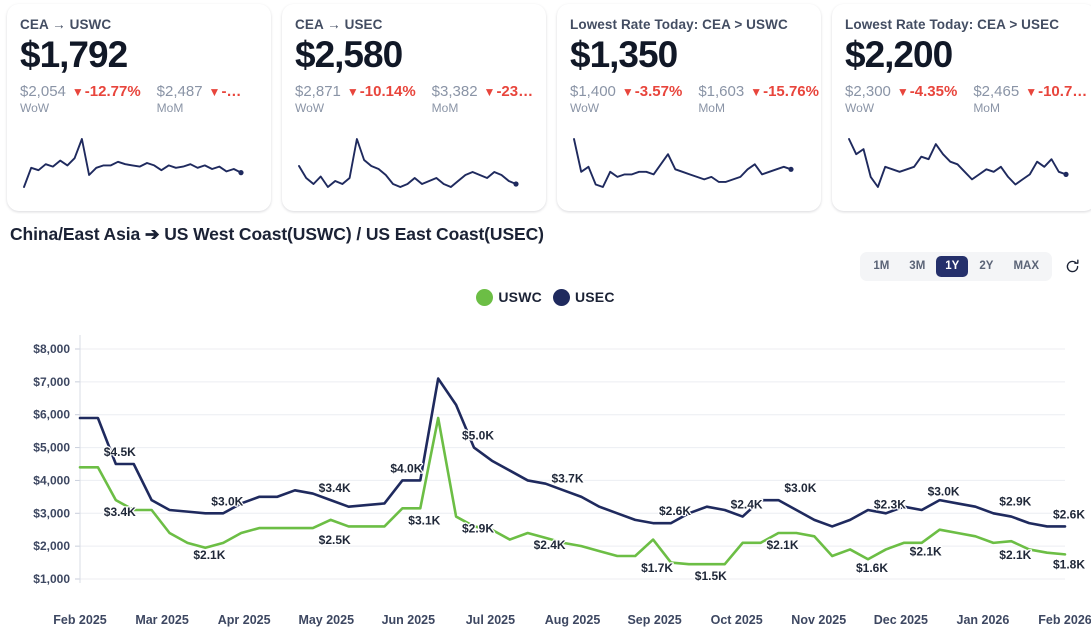 The image size is (1091, 631). What do you see at coordinates (349, 54) in the screenshot?
I see `kpi-card-value: $2,580` at bounding box center [349, 54].